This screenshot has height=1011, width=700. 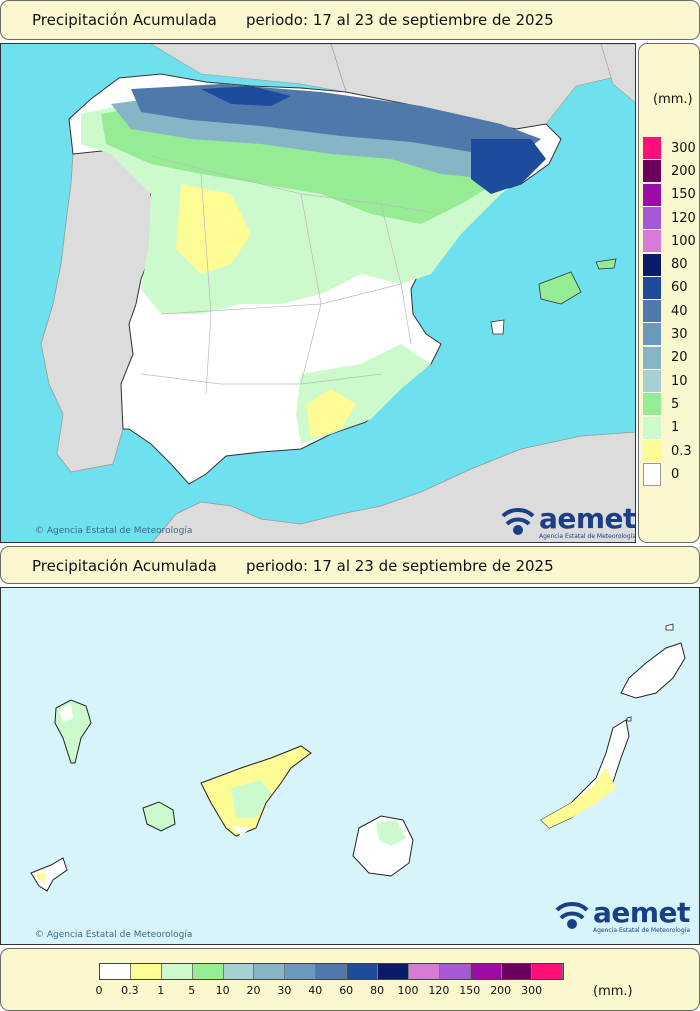 What do you see at coordinates (679, 311) in the screenshot?
I see `legend-label: 40` at bounding box center [679, 311].